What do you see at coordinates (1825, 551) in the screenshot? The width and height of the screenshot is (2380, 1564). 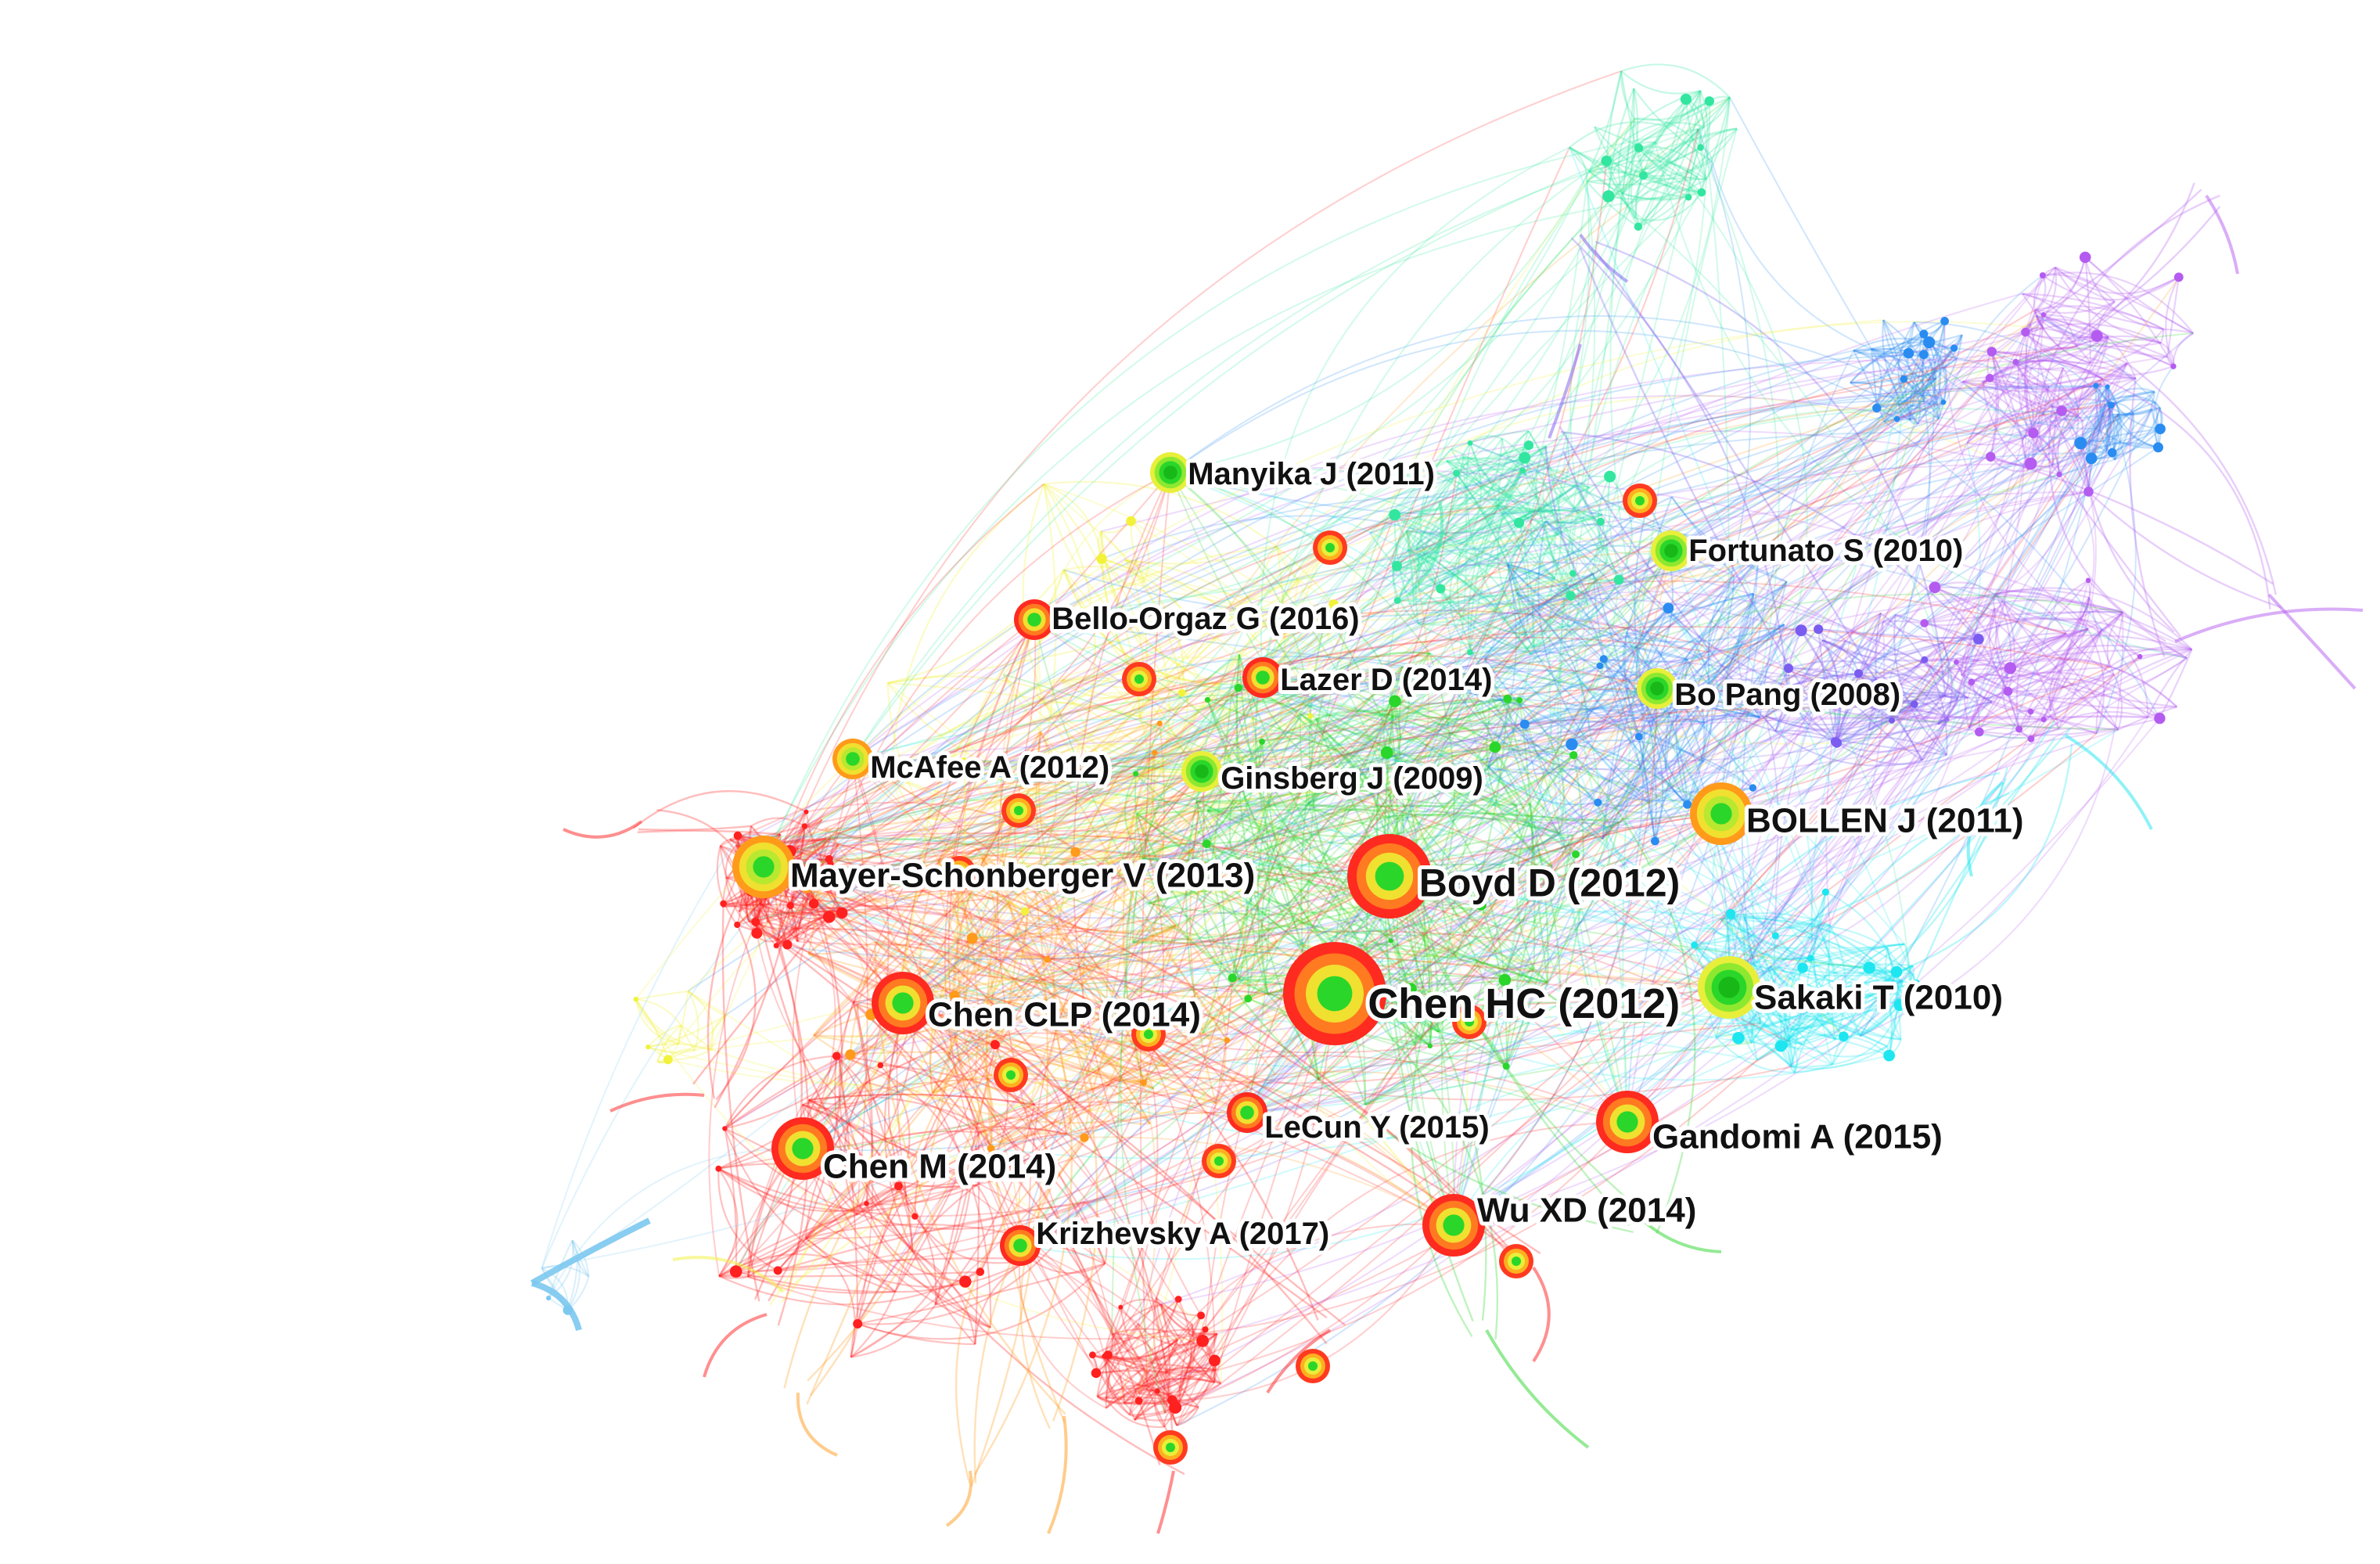 I see `node-label-fortunato: Fortunato S (2010)` at bounding box center [1825, 551].